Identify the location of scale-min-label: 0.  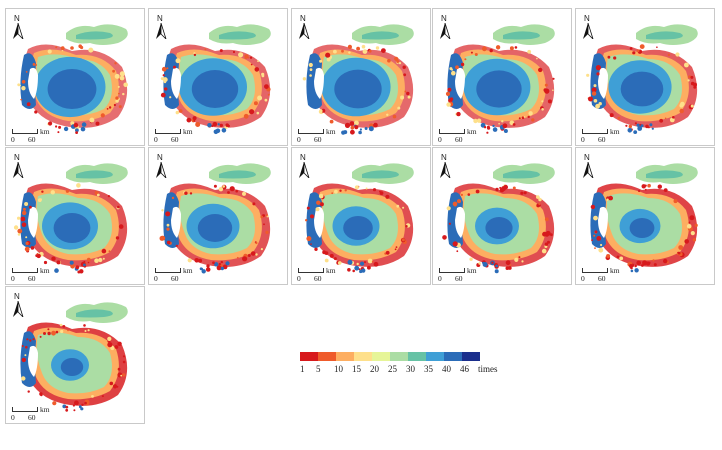
(156, 278).